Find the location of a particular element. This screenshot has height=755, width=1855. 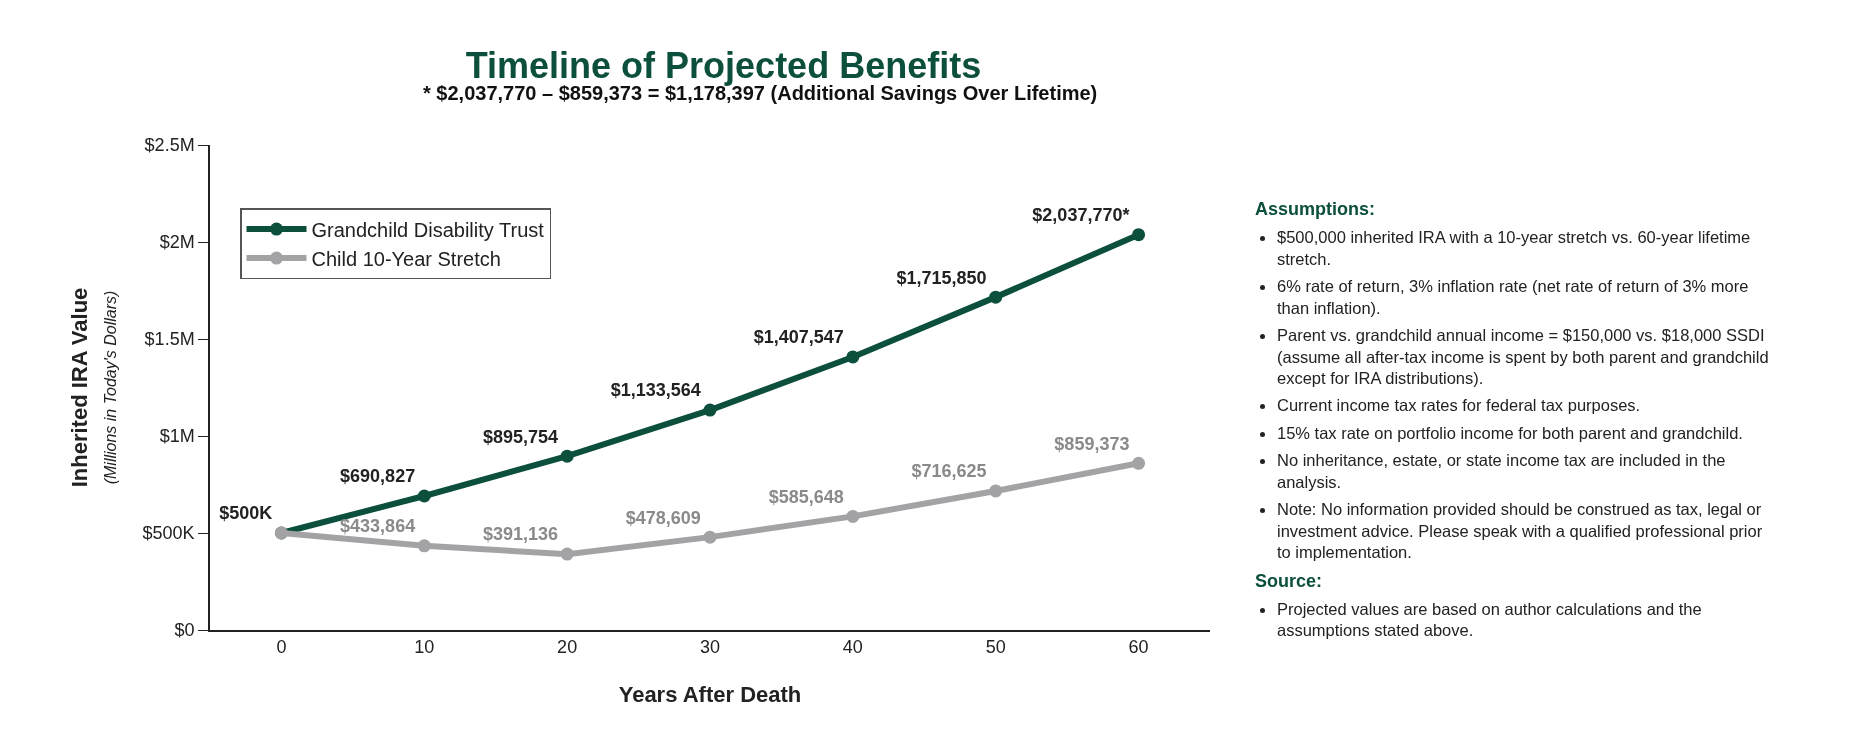

data-label: $2,037,770* is located at coordinates (1081, 215).